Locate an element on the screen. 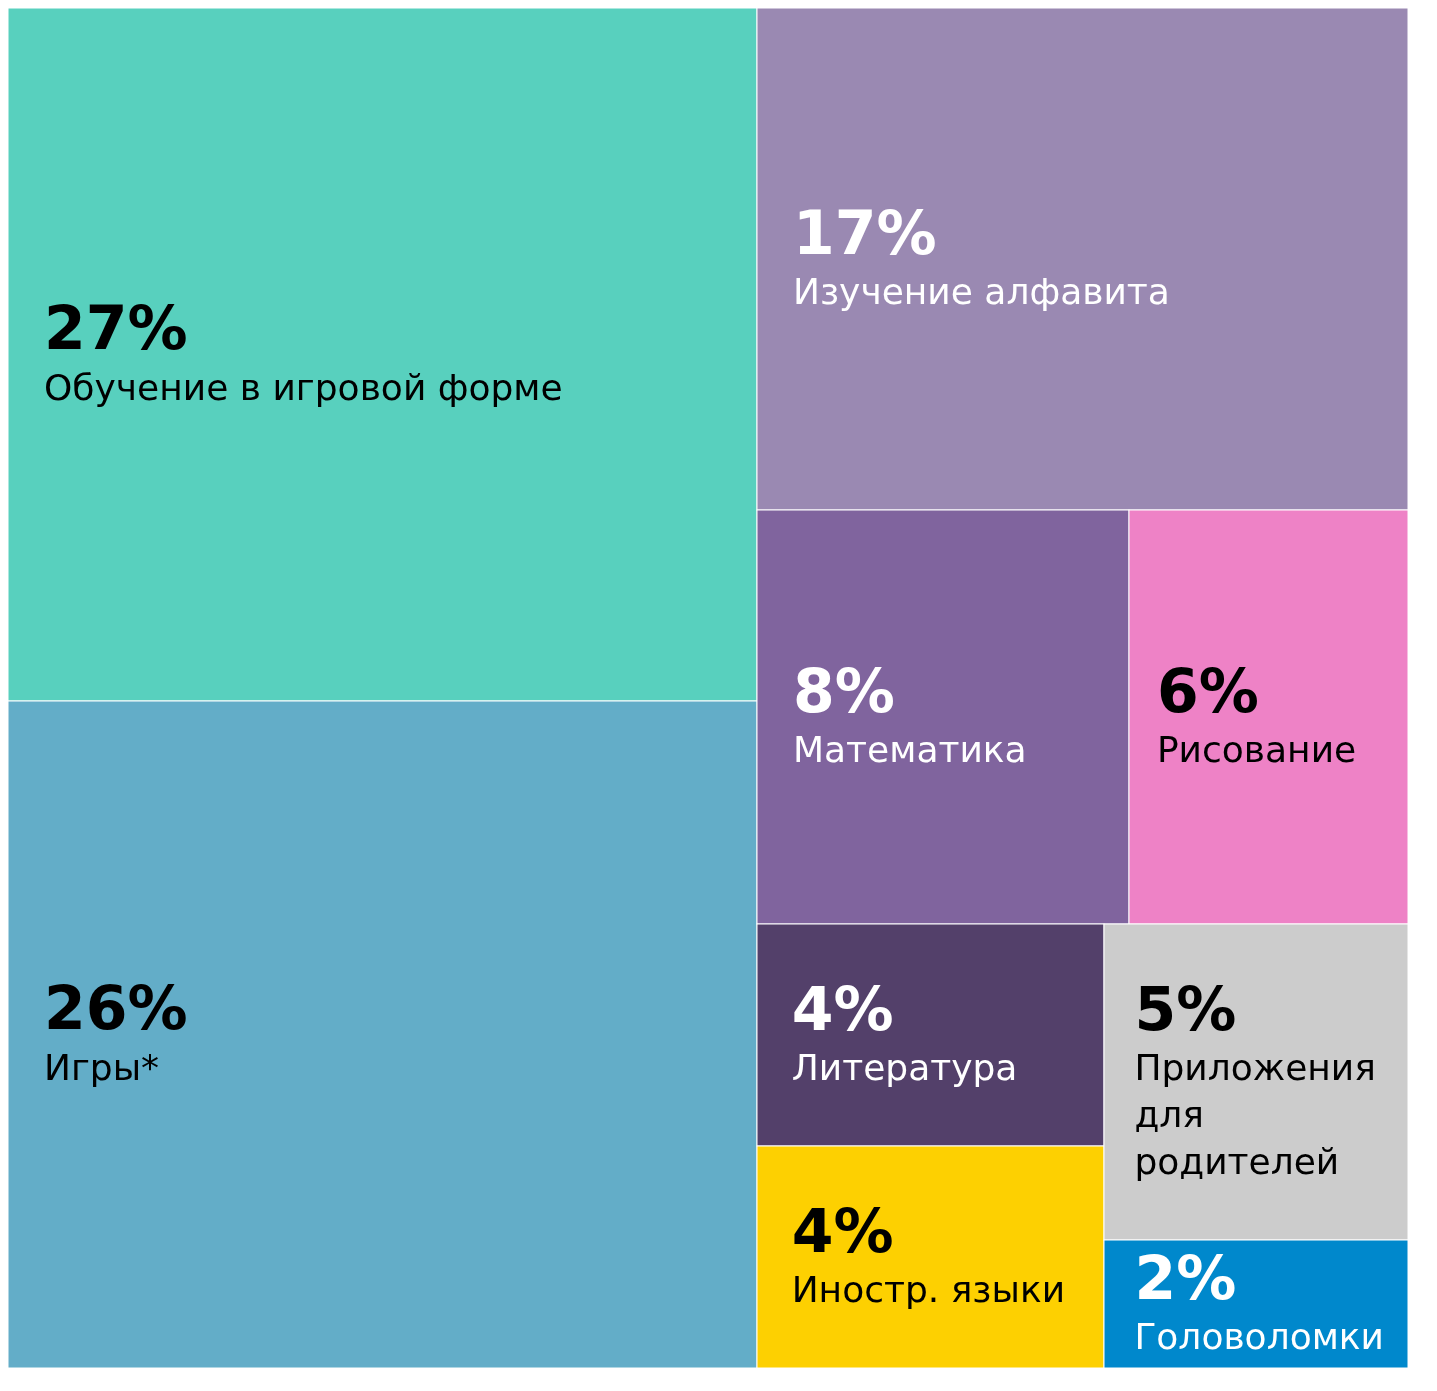 The height and width of the screenshot is (1391, 1437). data-label: 5% is located at coordinates (1185, 1008).